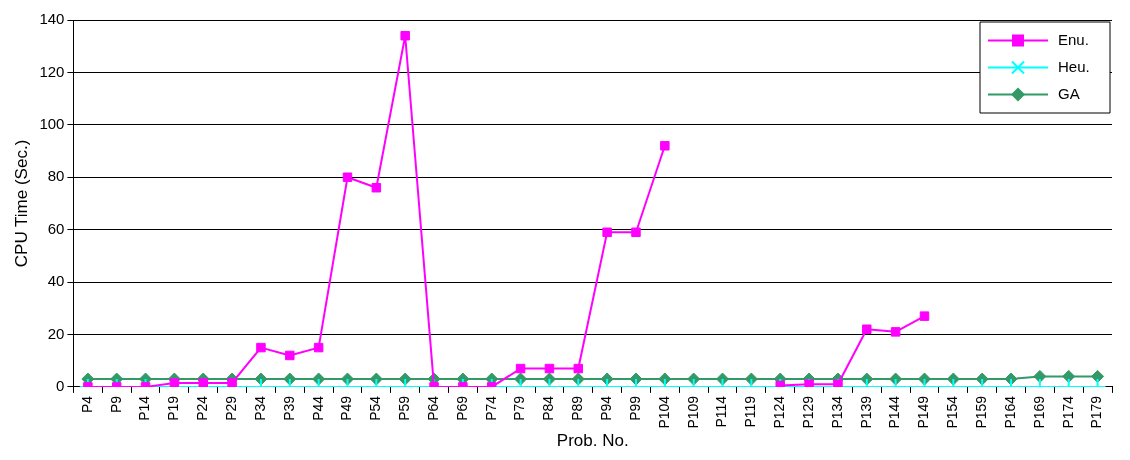 The width and height of the screenshot is (1130, 460). I want to click on x-tick-label: P89, so click(577, 408).